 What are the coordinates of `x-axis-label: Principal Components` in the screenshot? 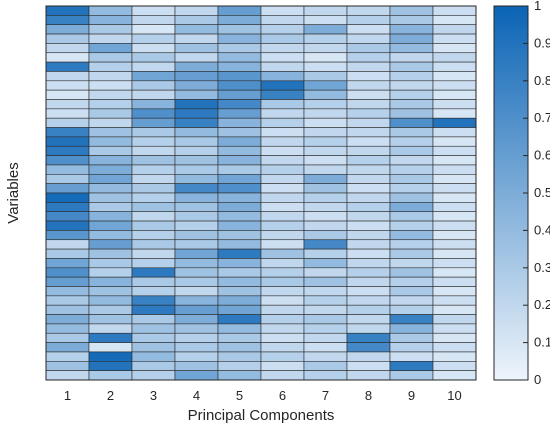 It's located at (261, 415).